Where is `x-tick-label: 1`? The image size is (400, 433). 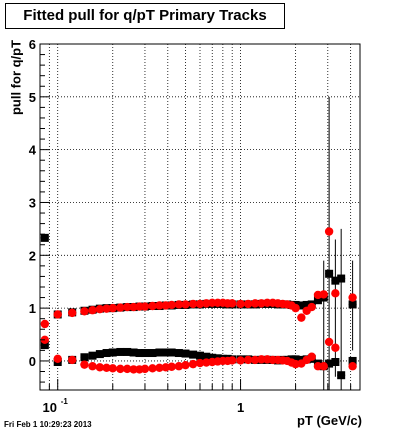 x-tick-label: 1 is located at coordinates (240, 407).